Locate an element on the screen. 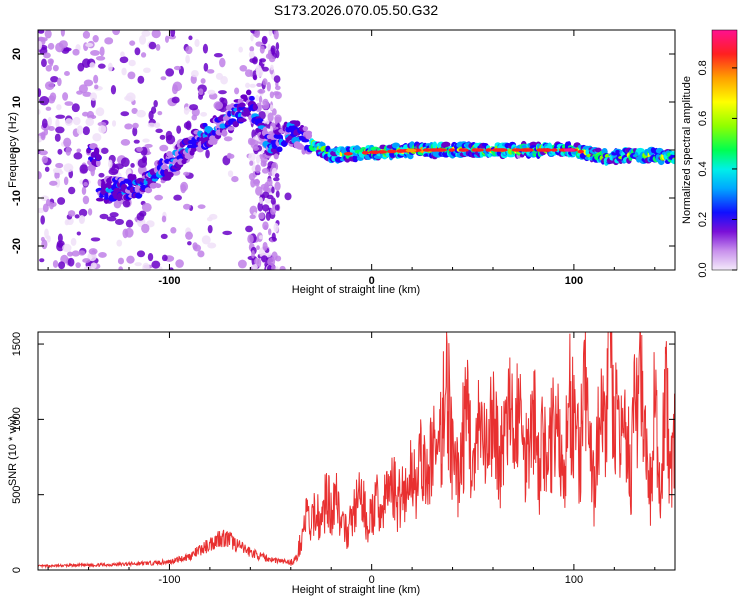  snr-x-axis-title: Height of straight line (km) is located at coordinates (356, 590).